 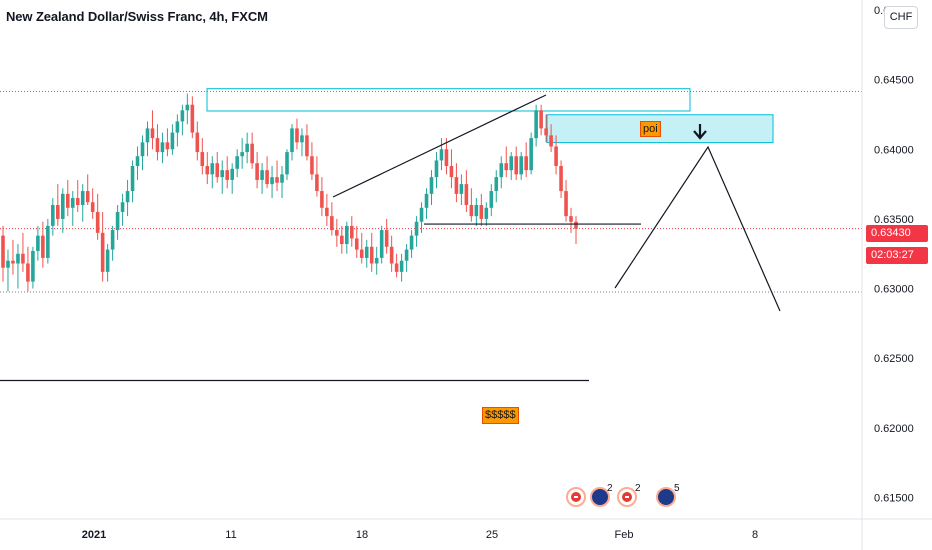 What do you see at coordinates (137, 16) in the screenshot?
I see `symbol-title: New Zealand Dollar/Swiss Franc, 4h, FXCM` at bounding box center [137, 16].